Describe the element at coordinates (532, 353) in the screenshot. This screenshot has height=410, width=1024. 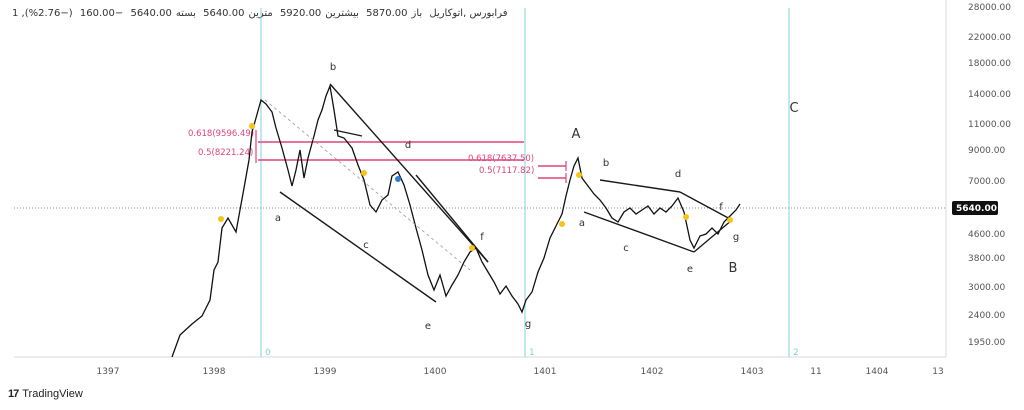
I see `cycle-label: 1` at that location.